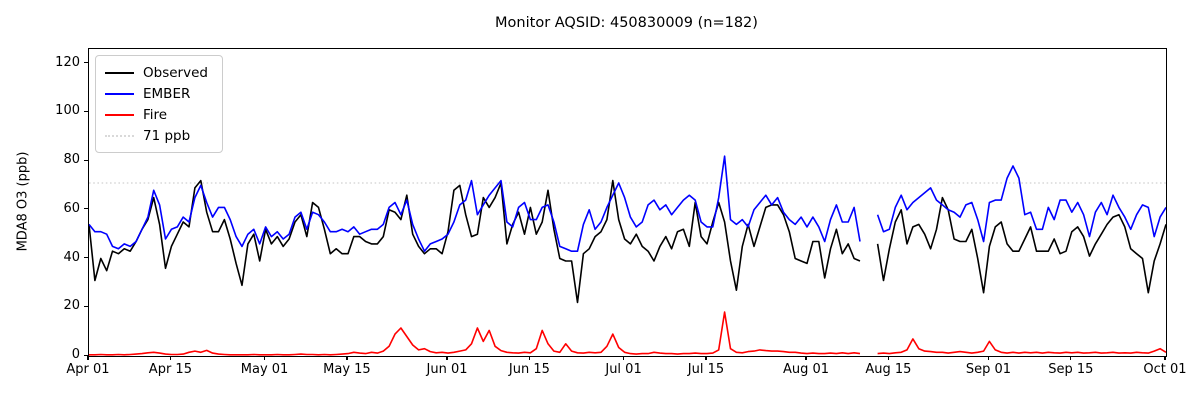 Image resolution: width=1200 pixels, height=400 pixels. Describe the element at coordinates (170, 369) in the screenshot. I see `x-tick-label: Apr 15` at that location.